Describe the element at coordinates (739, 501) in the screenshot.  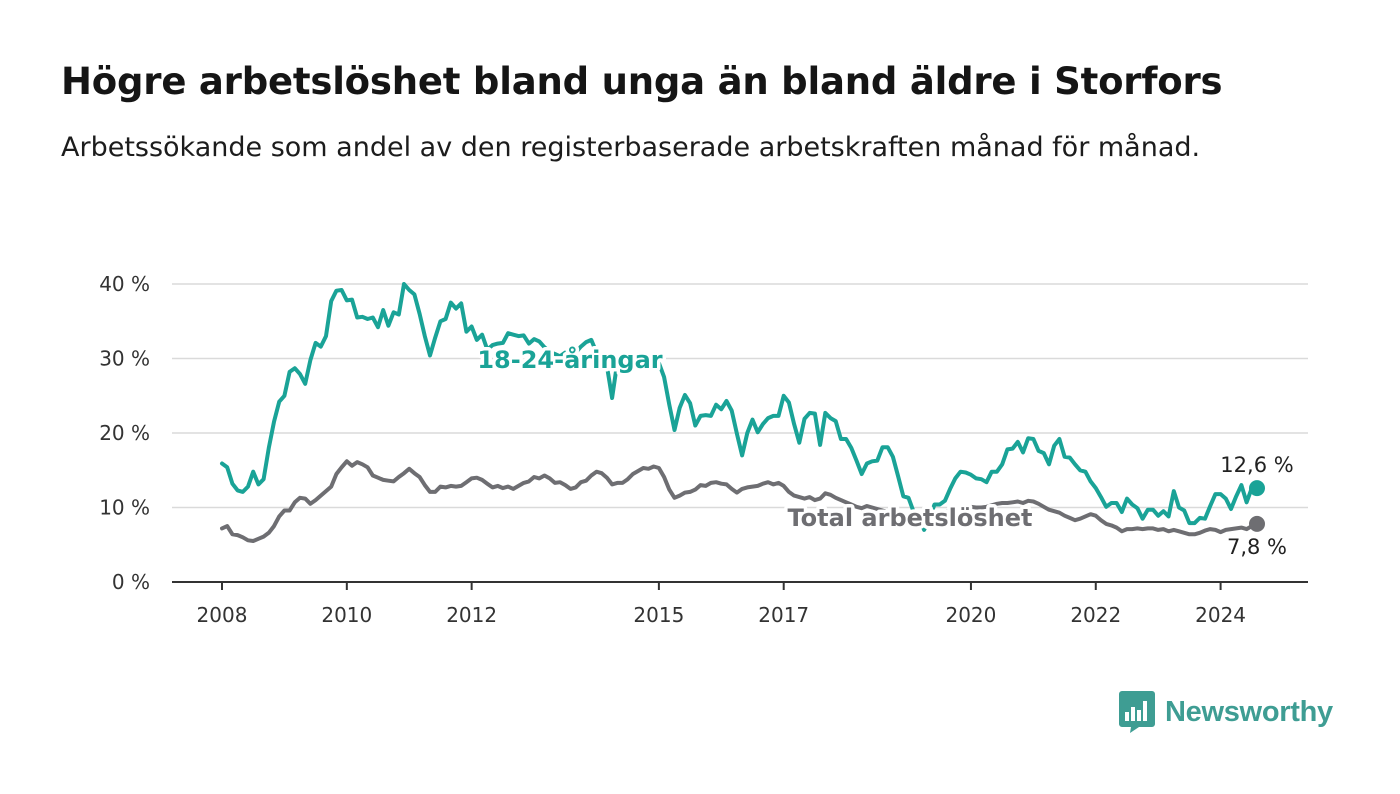
I see `series-line` at that location.